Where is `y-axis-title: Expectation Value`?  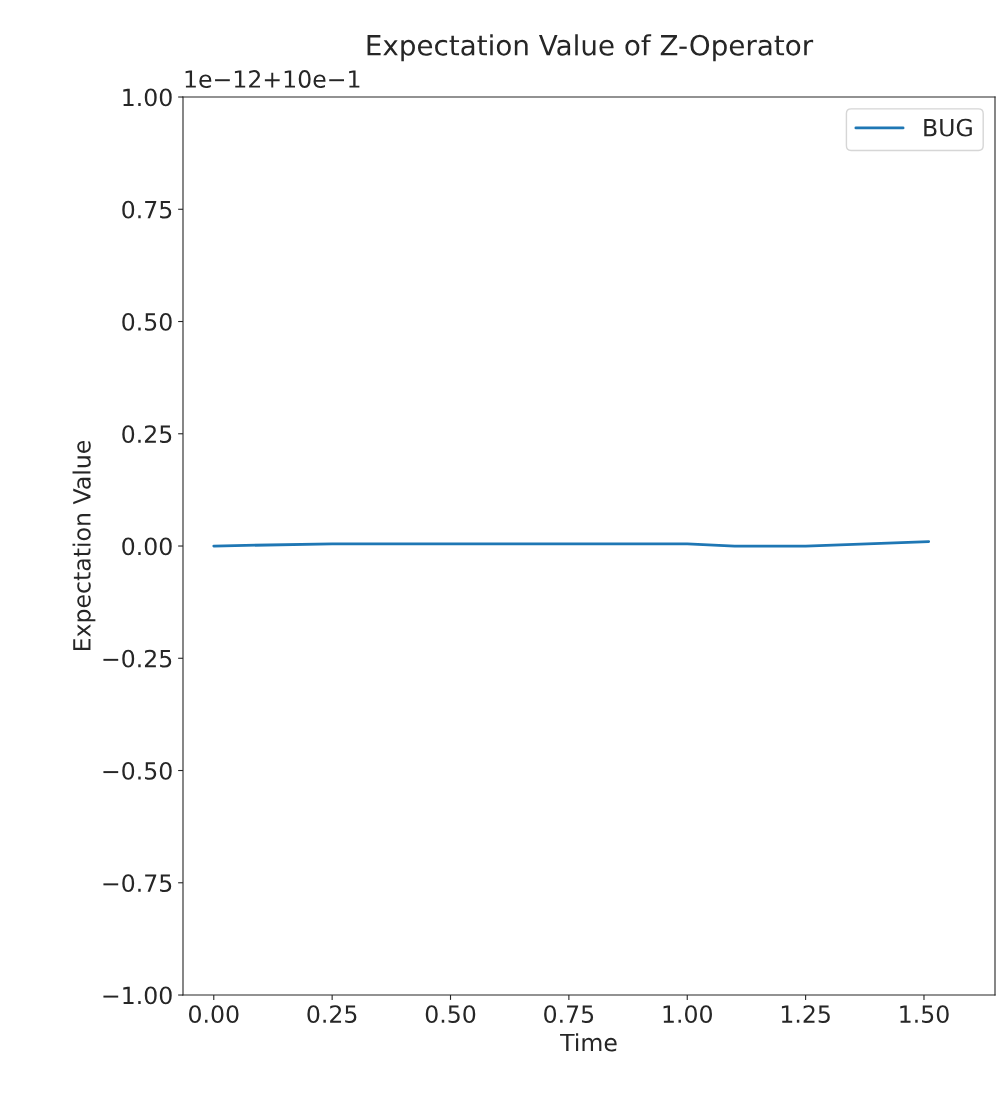
y-axis-title: Expectation Value is located at coordinates (84, 545).